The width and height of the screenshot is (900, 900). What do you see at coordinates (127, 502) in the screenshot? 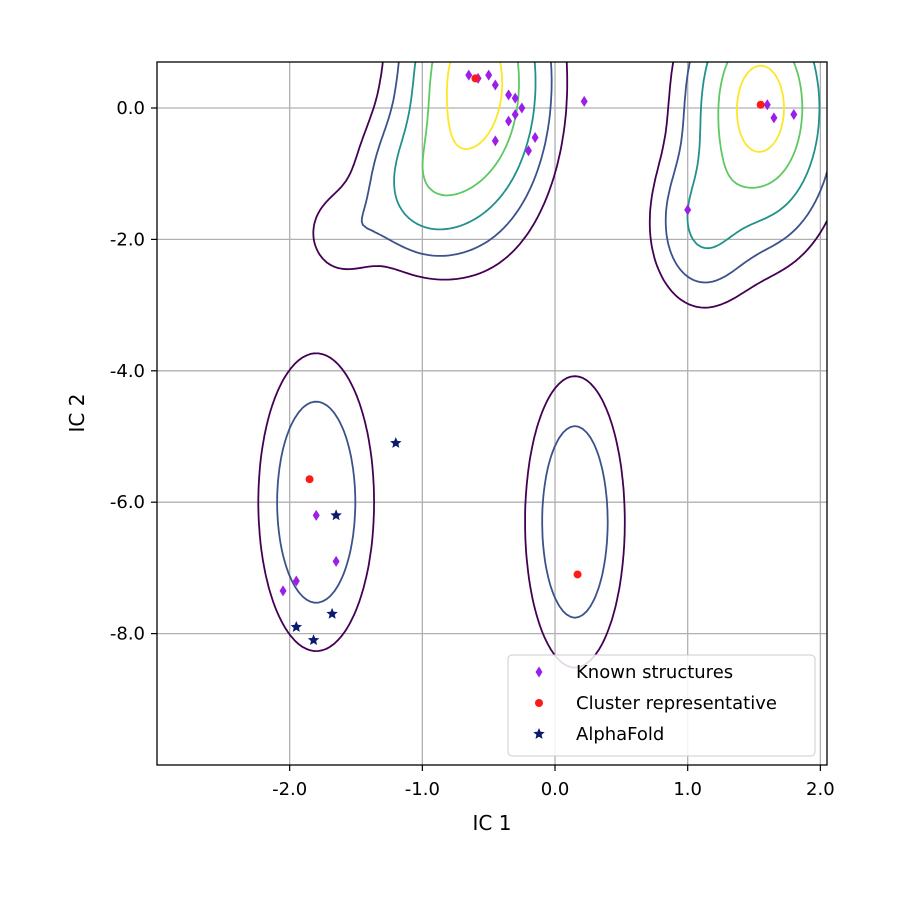
I see `y-tick-label: -6.0` at bounding box center [127, 502].